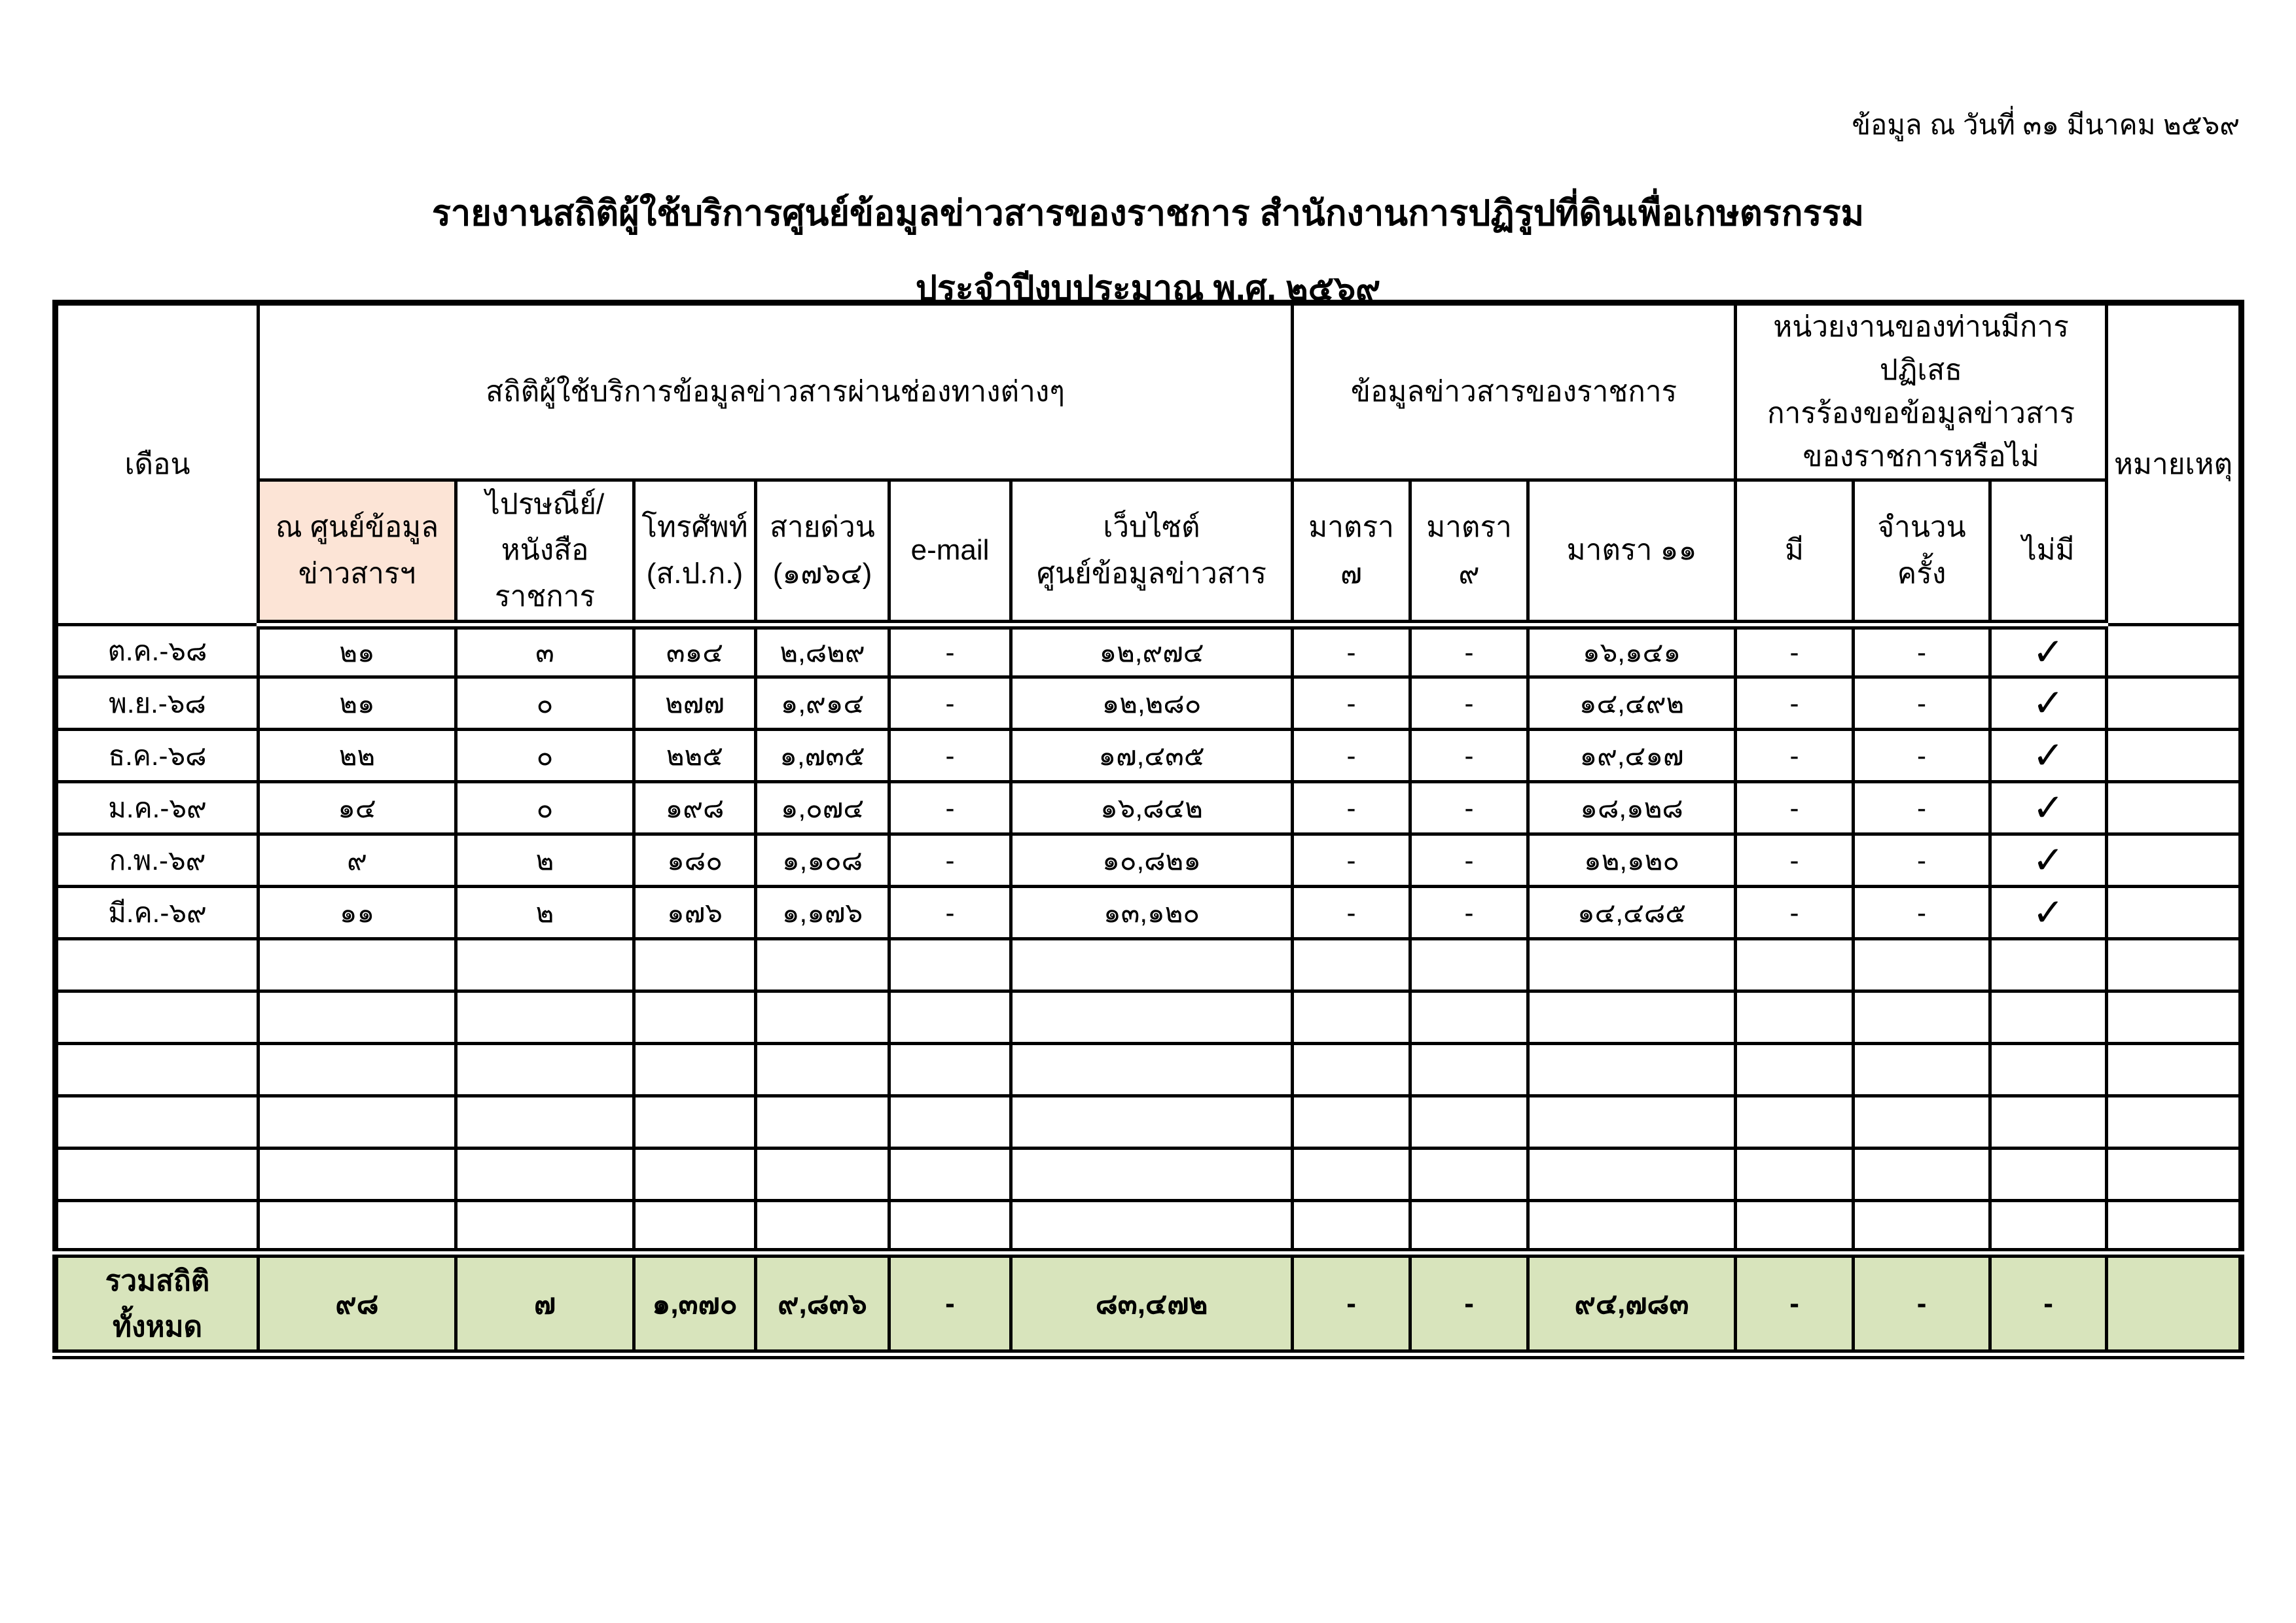  What do you see at coordinates (357, 554) in the screenshot?
I see `sub-header-at-center: ณ ศูนย์ข้อมูล ข่าวสารฯ` at bounding box center [357, 554].